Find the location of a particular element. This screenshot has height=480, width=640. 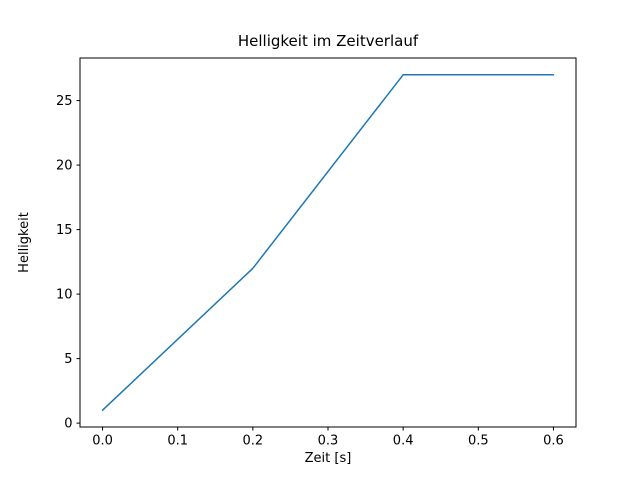

x-axis-ticks: 0.0 0.1 0.2 0.3 0.4 0.5 0.6 is located at coordinates (328, 438).